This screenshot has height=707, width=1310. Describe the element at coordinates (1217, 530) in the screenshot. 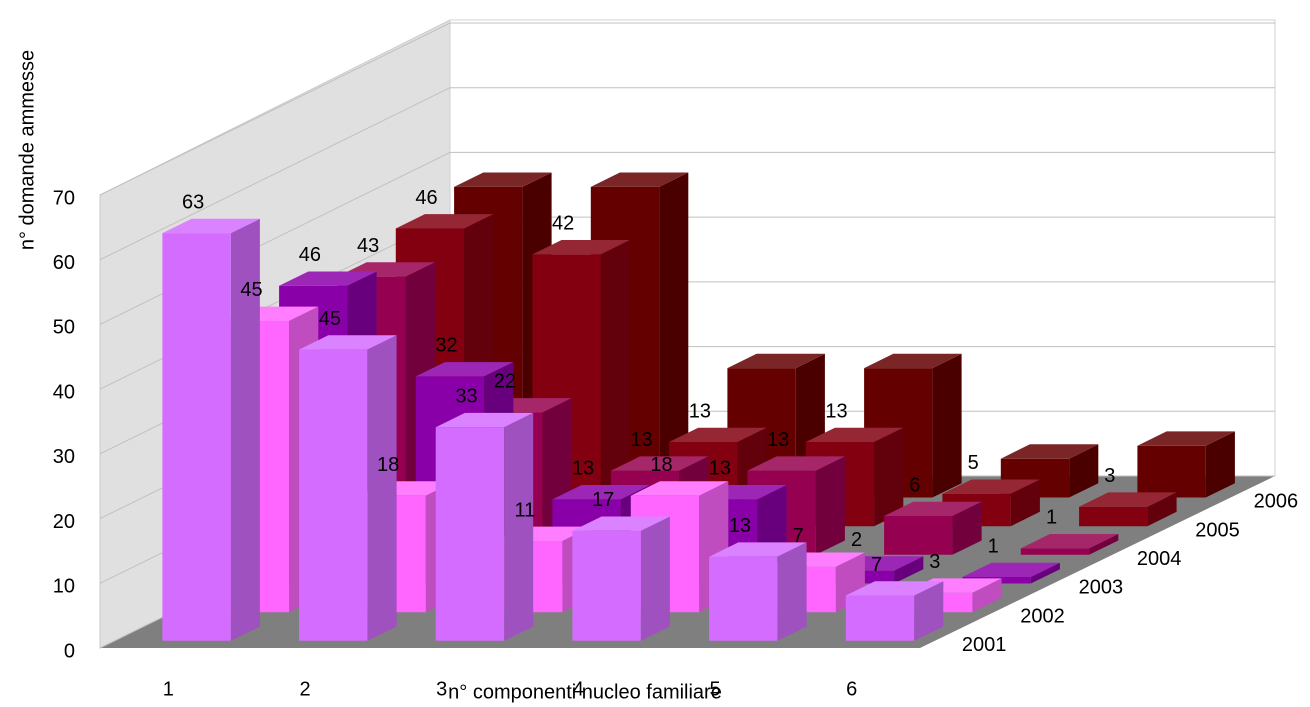

I see `series-label: 2005` at that location.